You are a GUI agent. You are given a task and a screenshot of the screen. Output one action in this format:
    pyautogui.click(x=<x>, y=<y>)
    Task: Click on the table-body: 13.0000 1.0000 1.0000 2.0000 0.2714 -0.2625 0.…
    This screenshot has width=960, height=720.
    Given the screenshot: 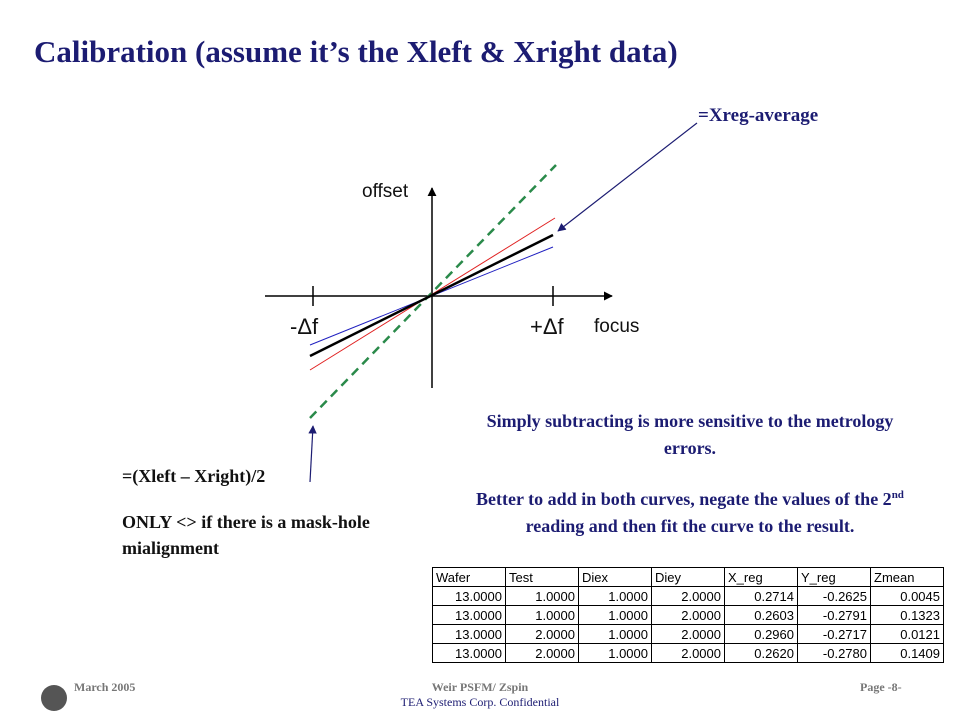 What is the action you would take?
    pyautogui.click(x=688, y=624)
    